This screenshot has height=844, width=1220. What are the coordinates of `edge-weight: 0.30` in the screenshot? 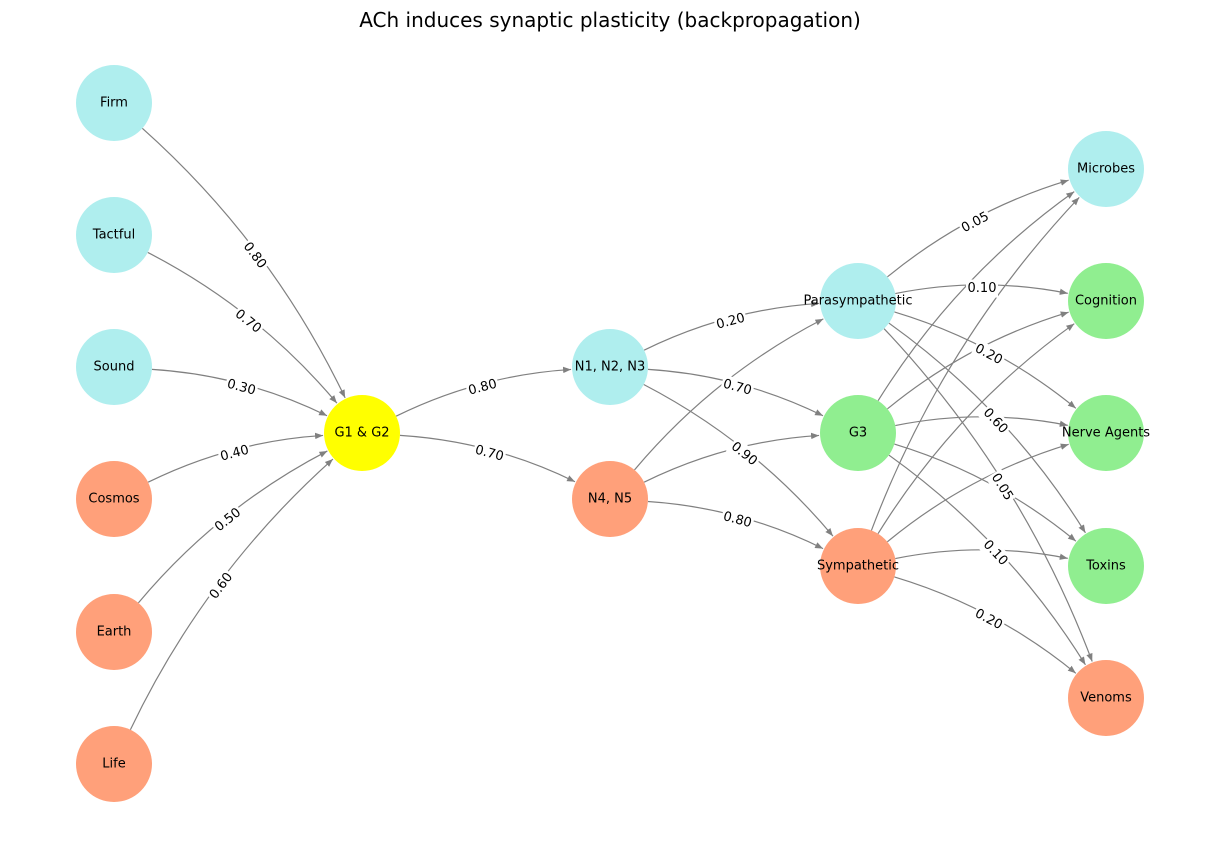 It's located at (241, 388).